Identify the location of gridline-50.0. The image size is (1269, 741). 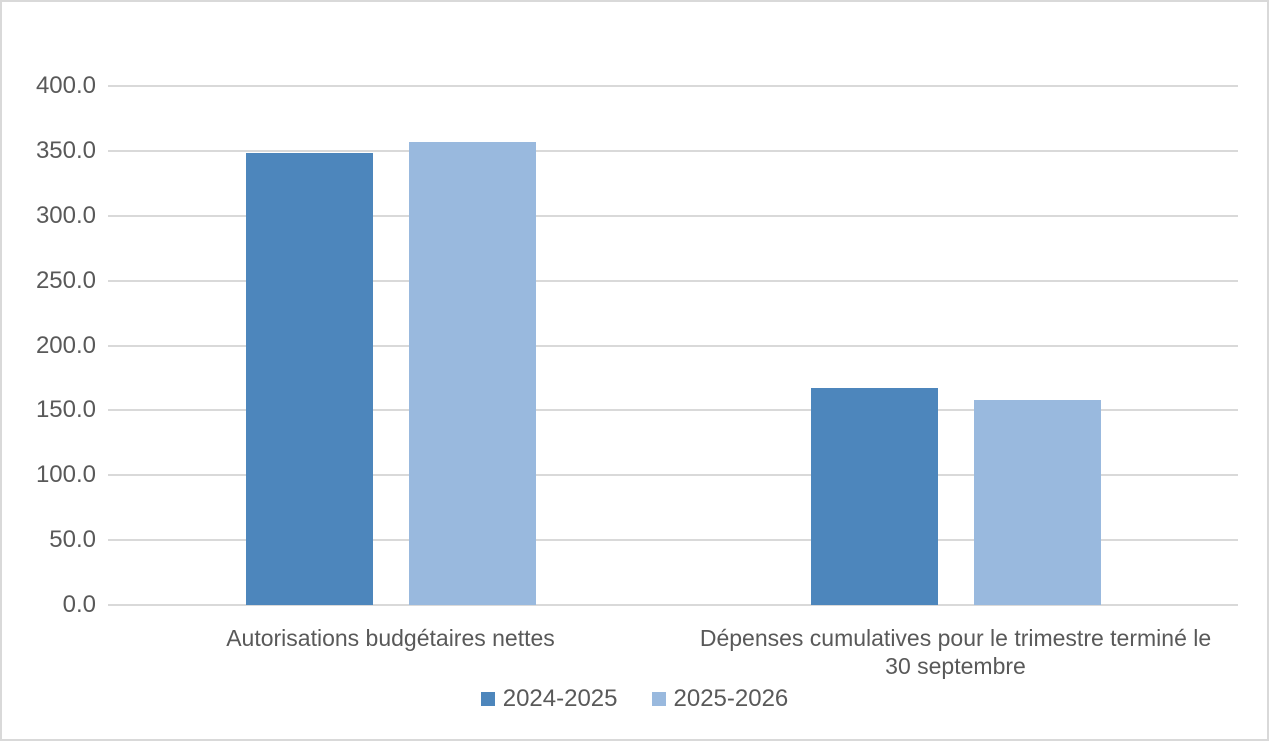
(673, 540).